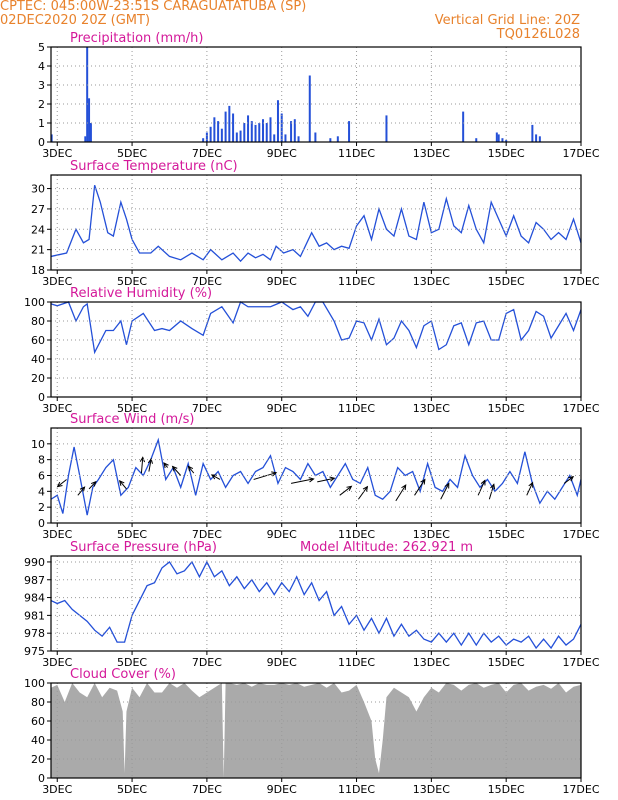  What do you see at coordinates (34, 615) in the screenshot?
I see `pres-ytick-label: 981` at bounding box center [34, 615].